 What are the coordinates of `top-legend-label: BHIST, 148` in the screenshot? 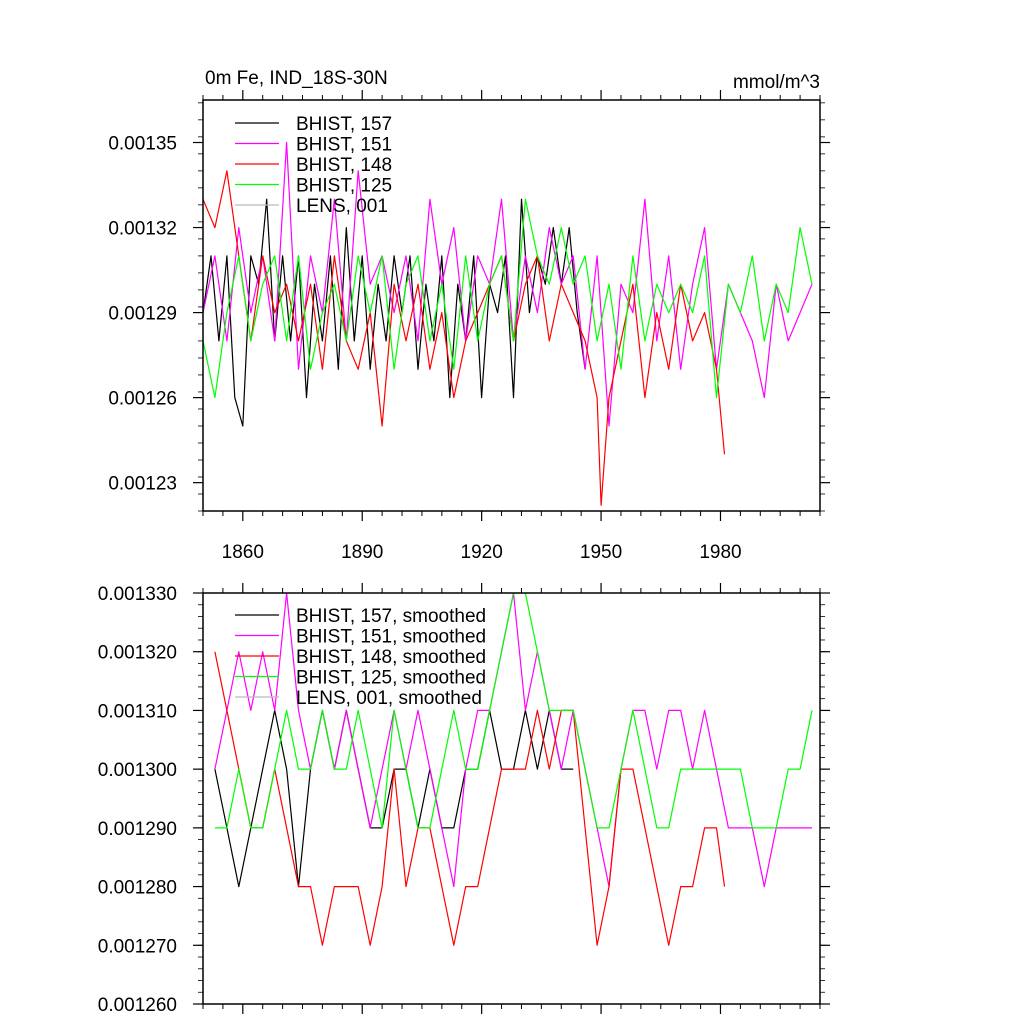 It's located at (344, 165).